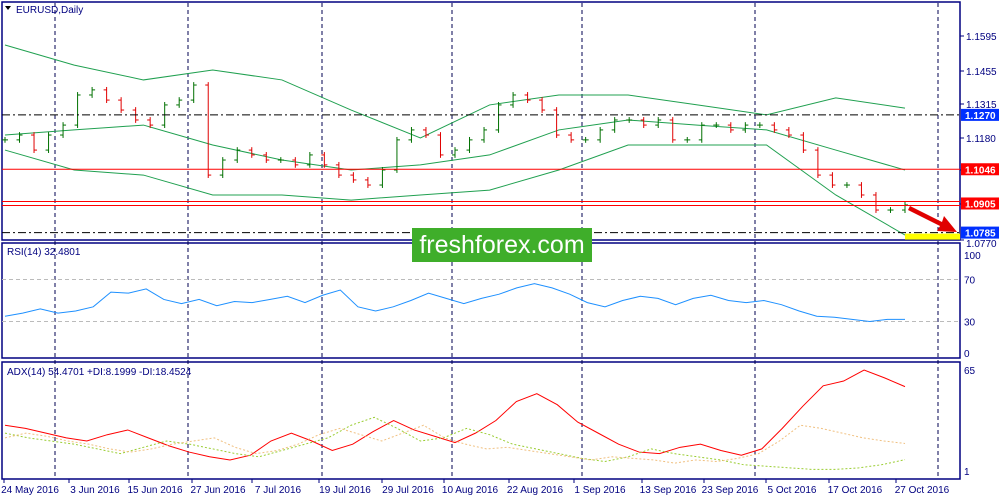  What do you see at coordinates (981, 72) in the screenshot?
I see `y-tick-label: 1.1455` at bounding box center [981, 72].